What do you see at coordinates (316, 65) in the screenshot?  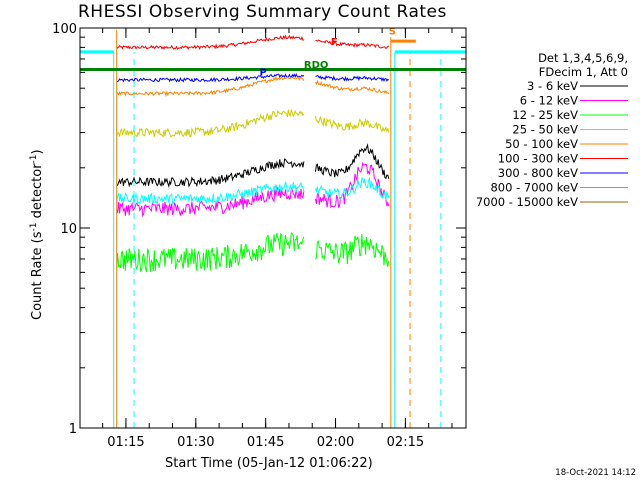 I see `annotation-rdo: RDO` at bounding box center [316, 65].